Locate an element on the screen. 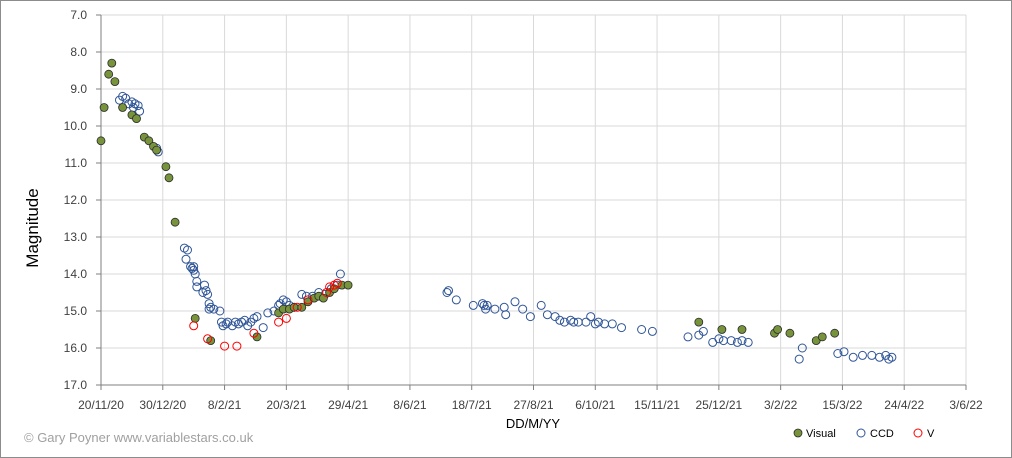 The width and height of the screenshot is (1012, 458). x-tick-label: 27/8/21 is located at coordinates (533, 405).